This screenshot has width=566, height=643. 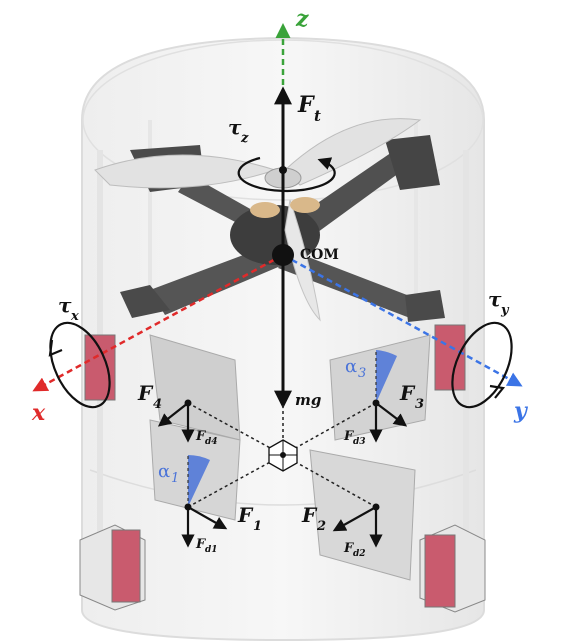 What do you see at coordinates (286, 174) in the screenshot?
I see `tau-z-arrow` at bounding box center [286, 174].